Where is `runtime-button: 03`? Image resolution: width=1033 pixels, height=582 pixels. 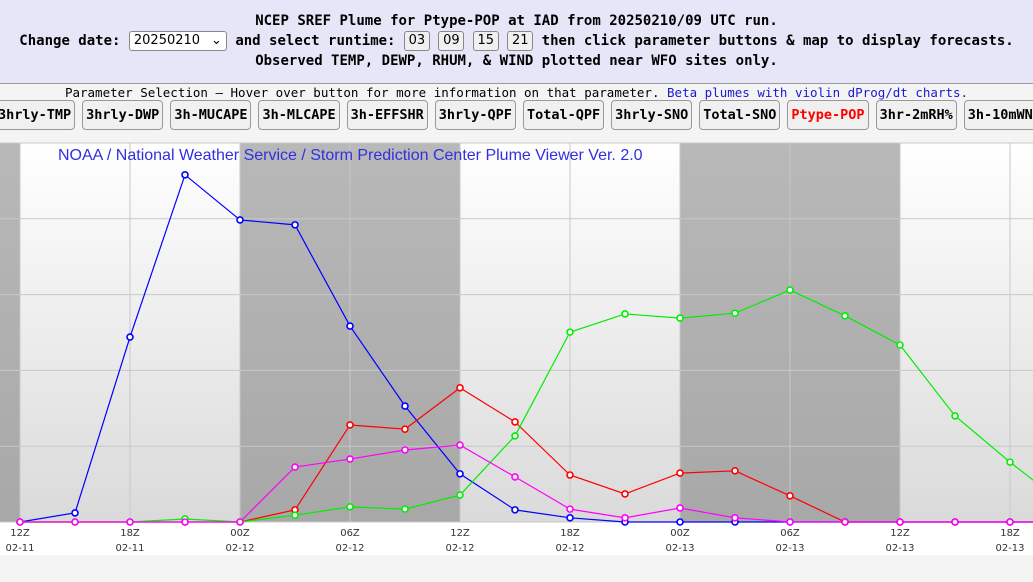
runtime-button: 03 is located at coordinates (416, 41).